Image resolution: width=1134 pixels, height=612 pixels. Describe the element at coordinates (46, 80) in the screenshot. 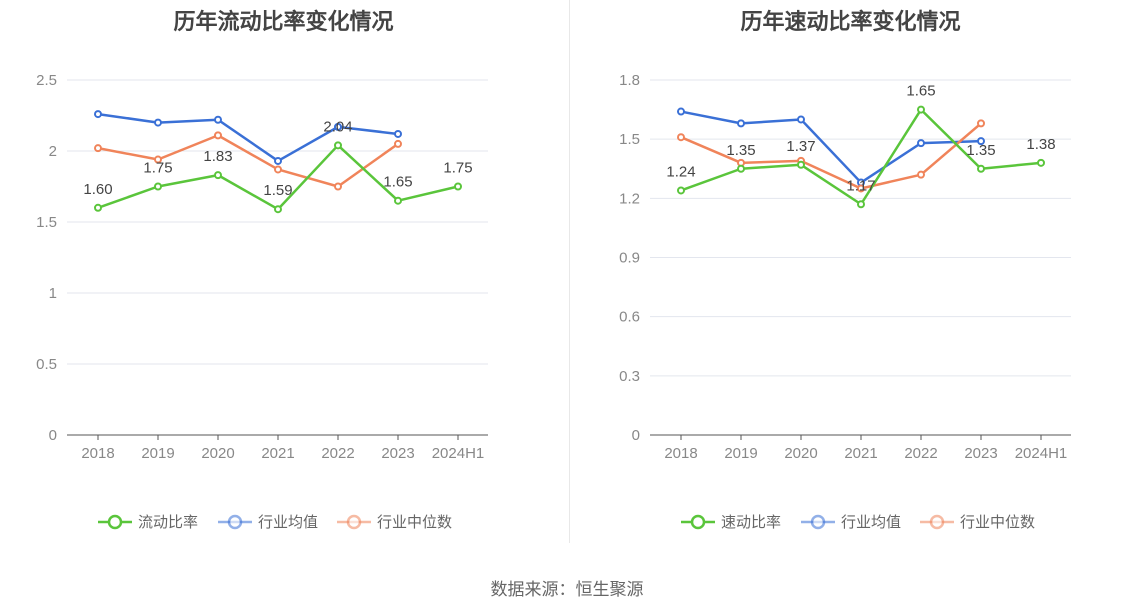

I see `y-tick-label: 2.5` at that location.